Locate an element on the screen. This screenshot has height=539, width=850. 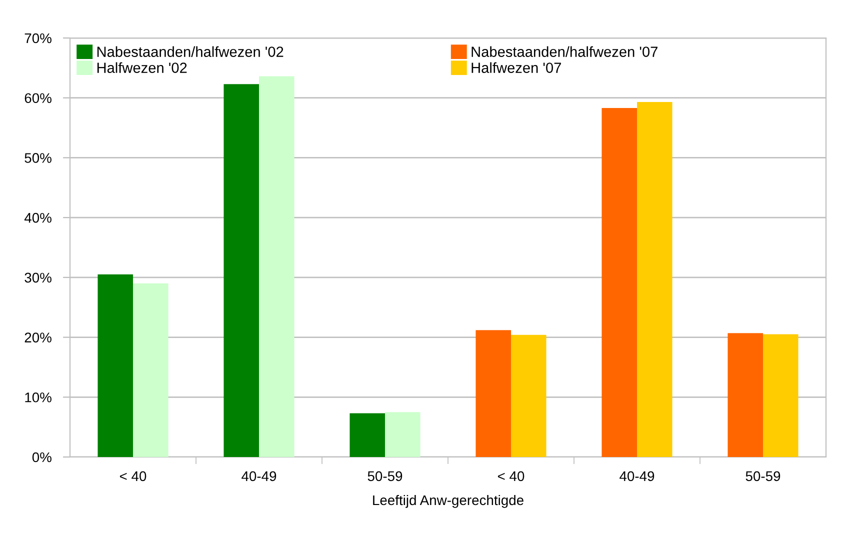
legend-label: Halfwezen '07 is located at coordinates (516, 67).